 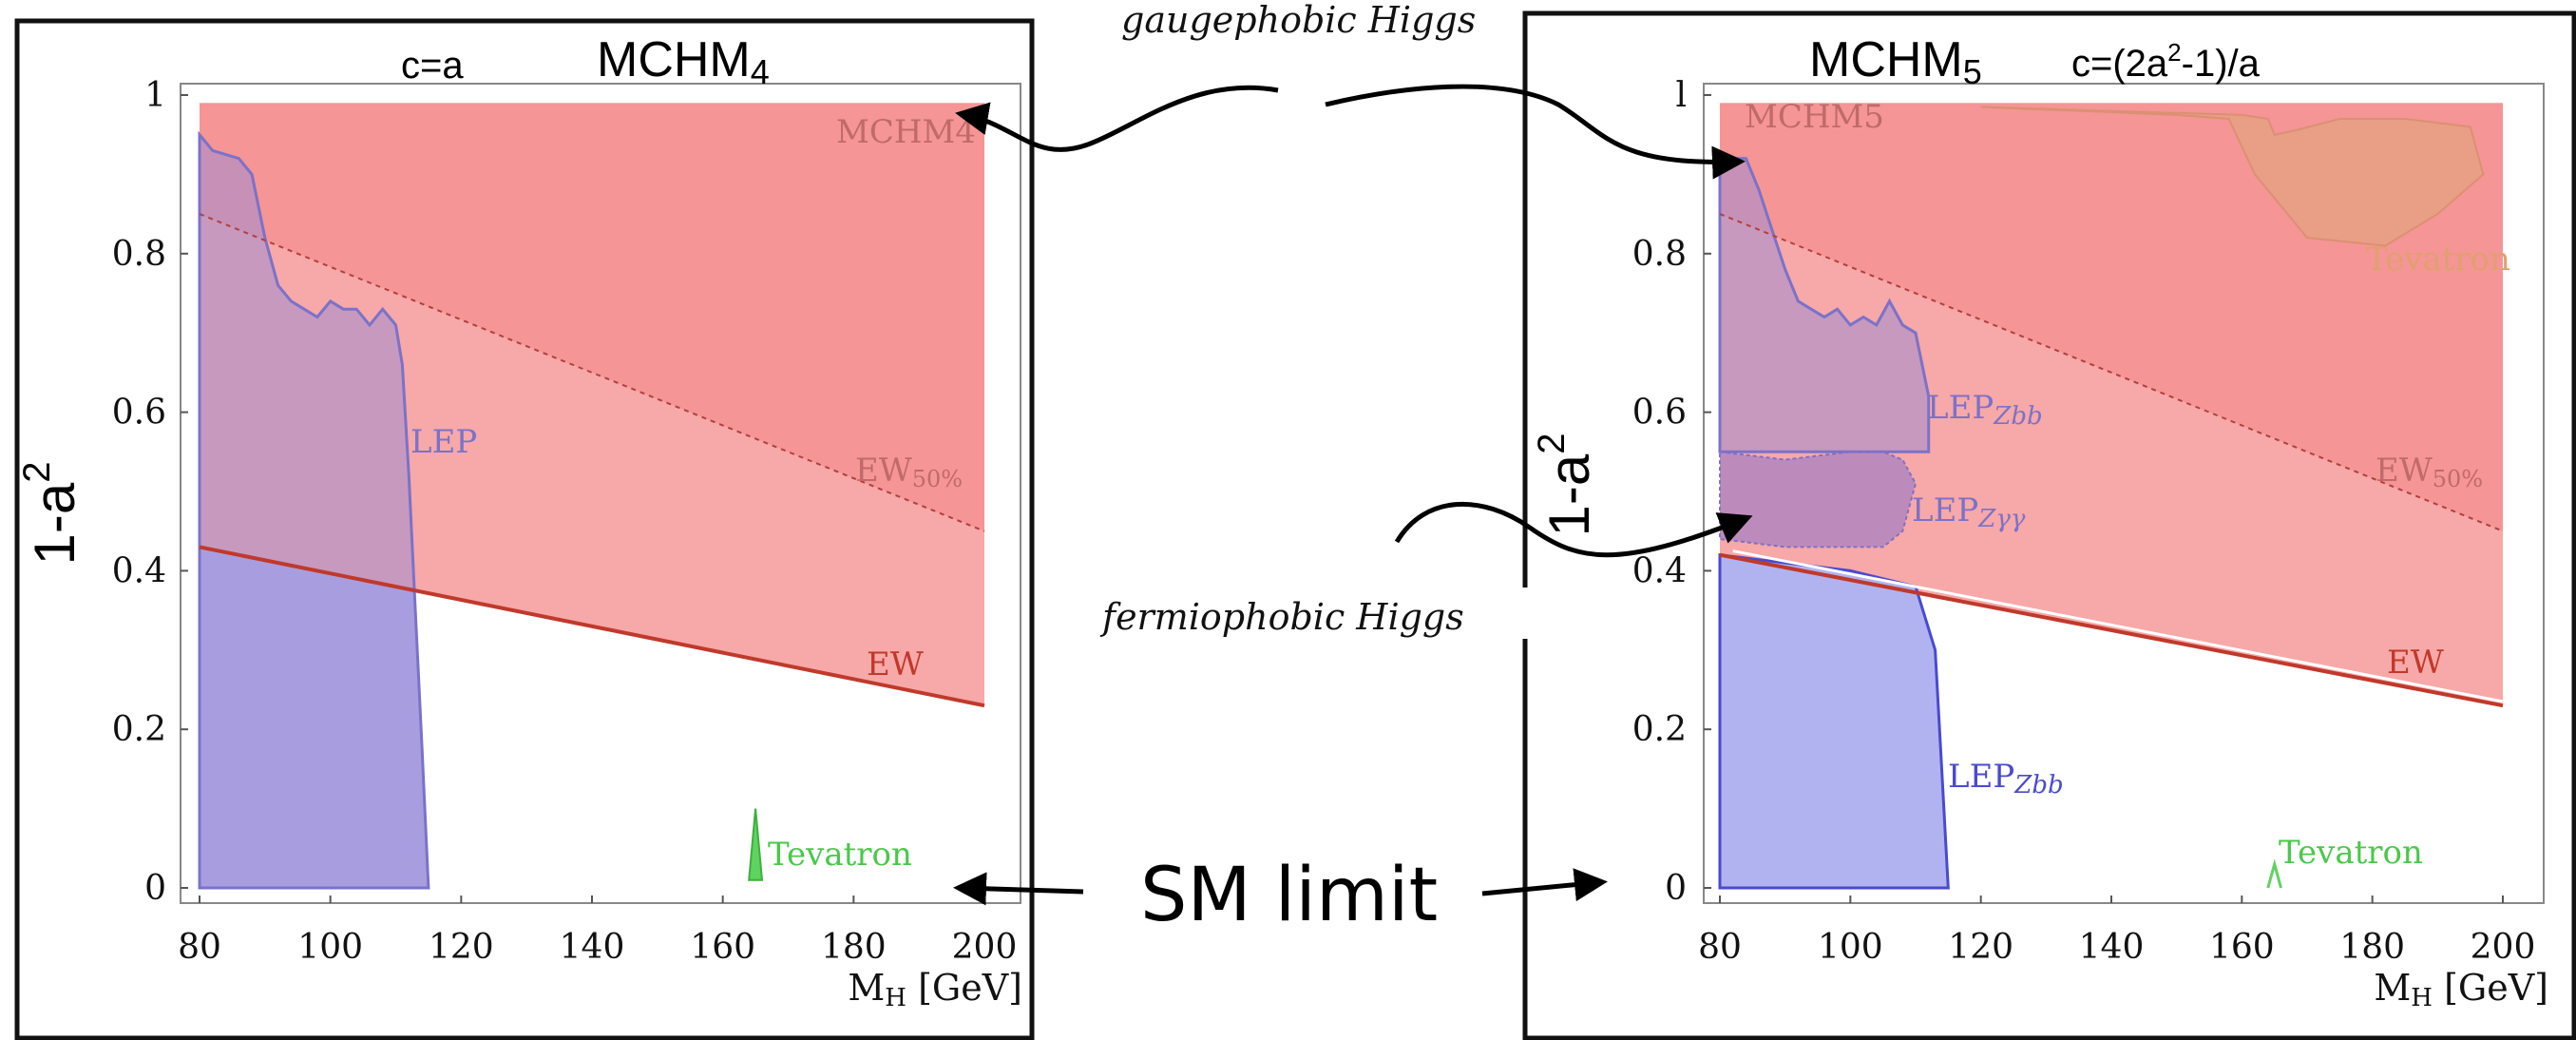 I want to click on tevatron-region, so click(x=2232, y=176).